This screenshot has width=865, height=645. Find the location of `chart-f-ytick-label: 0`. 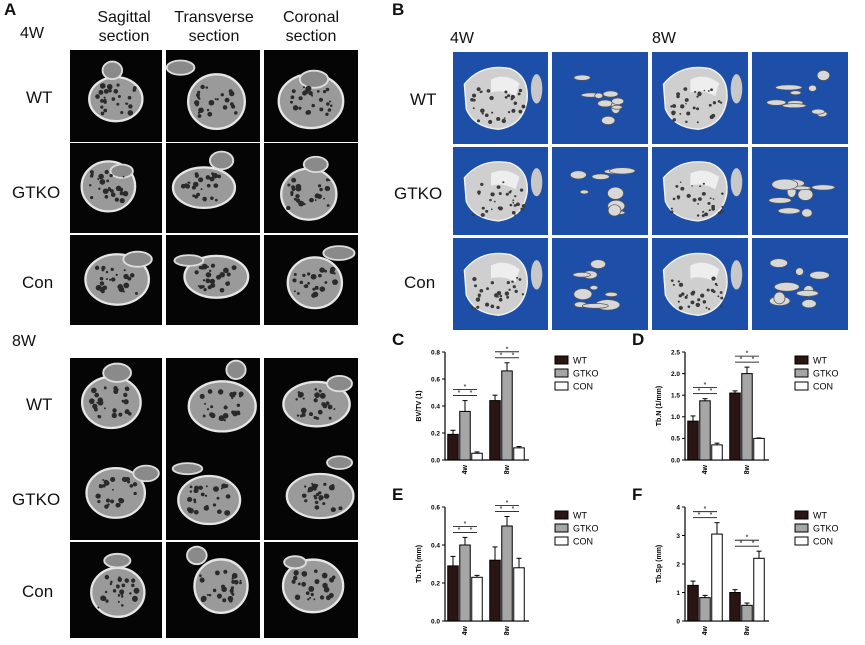

chart-f-ytick-label: 0 is located at coordinates (678, 621).